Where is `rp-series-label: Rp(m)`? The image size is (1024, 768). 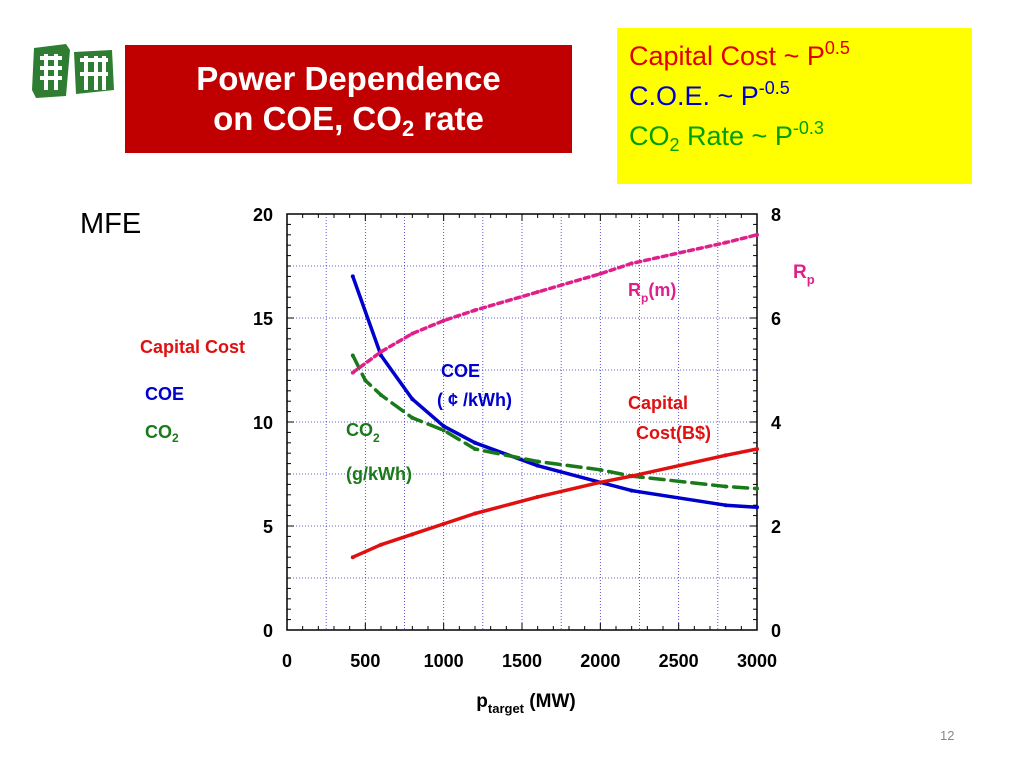 rp-series-label: Rp(m) is located at coordinates (652, 292).